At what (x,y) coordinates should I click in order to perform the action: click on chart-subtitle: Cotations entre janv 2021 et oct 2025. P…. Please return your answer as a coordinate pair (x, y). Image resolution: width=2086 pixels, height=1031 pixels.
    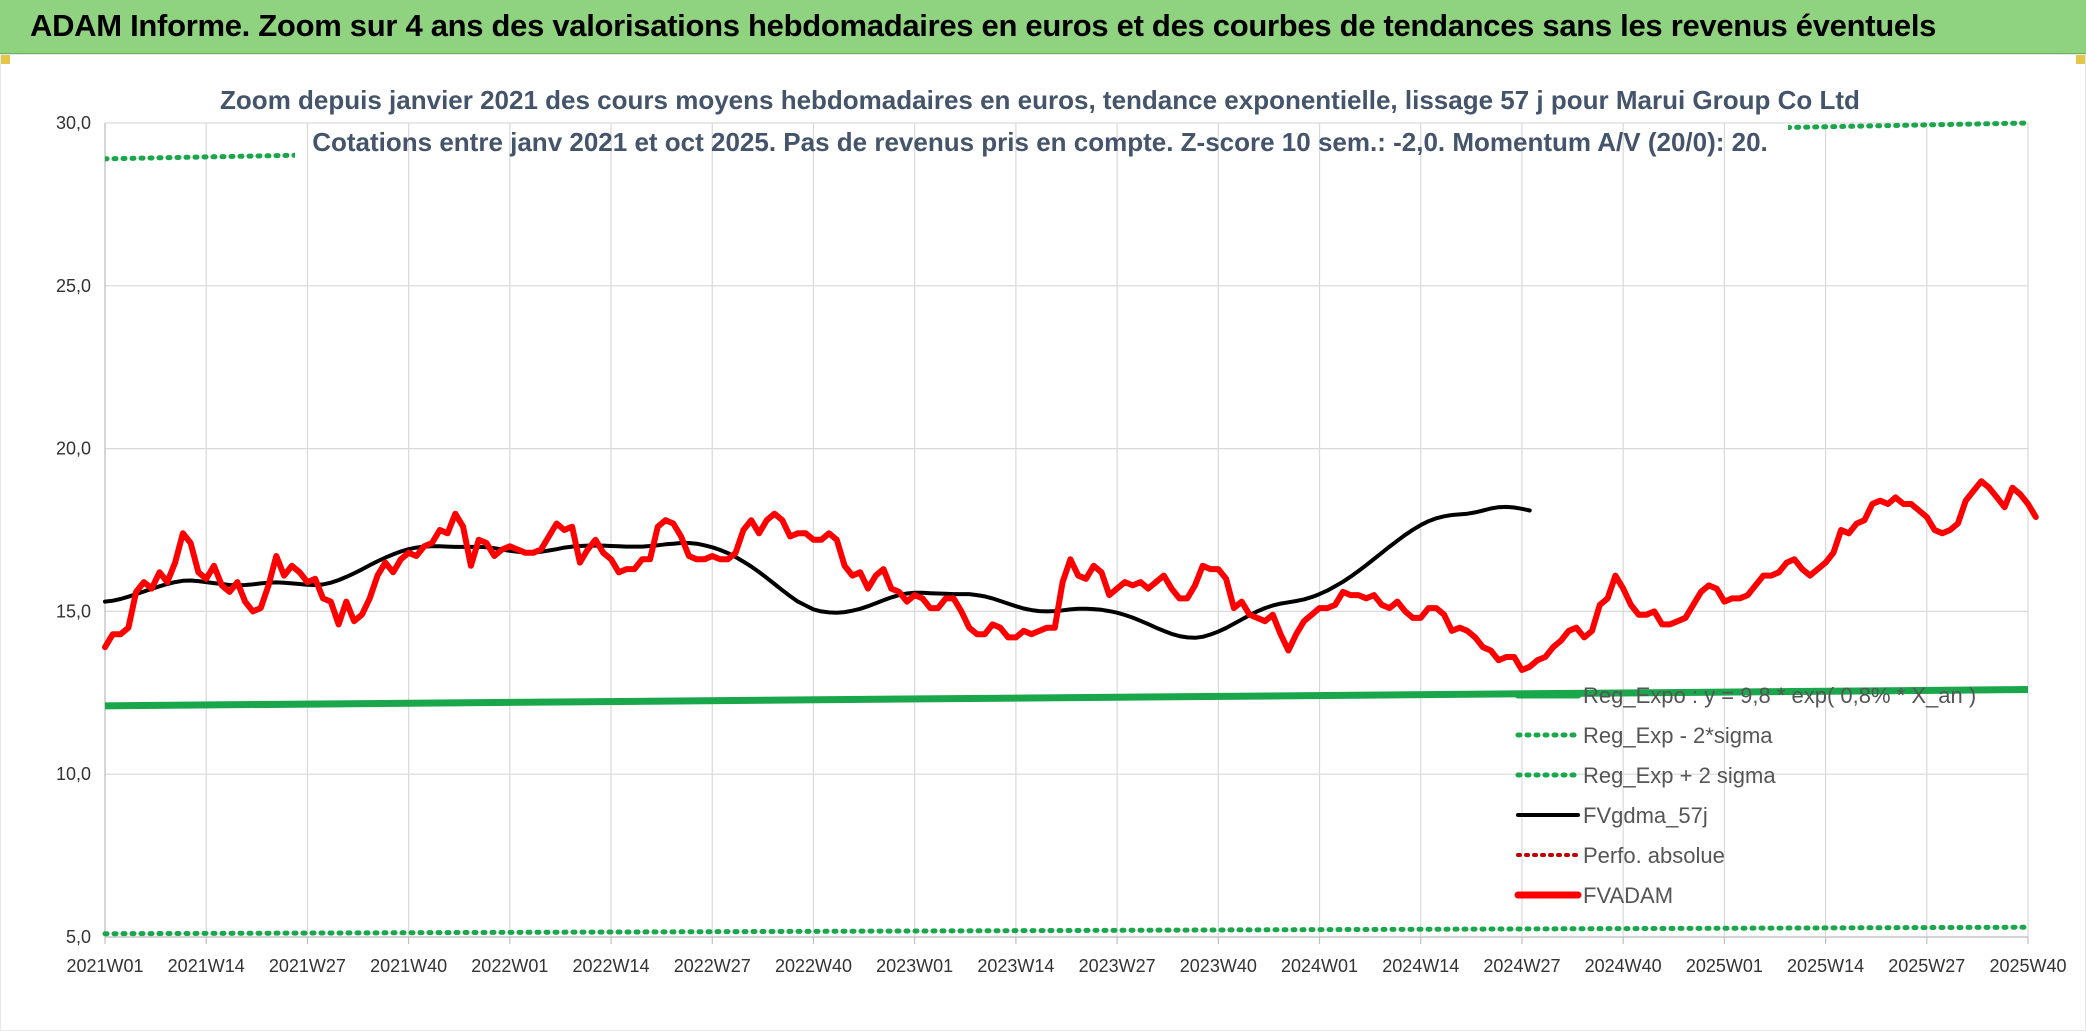
    Looking at the image, I should click on (1040, 142).